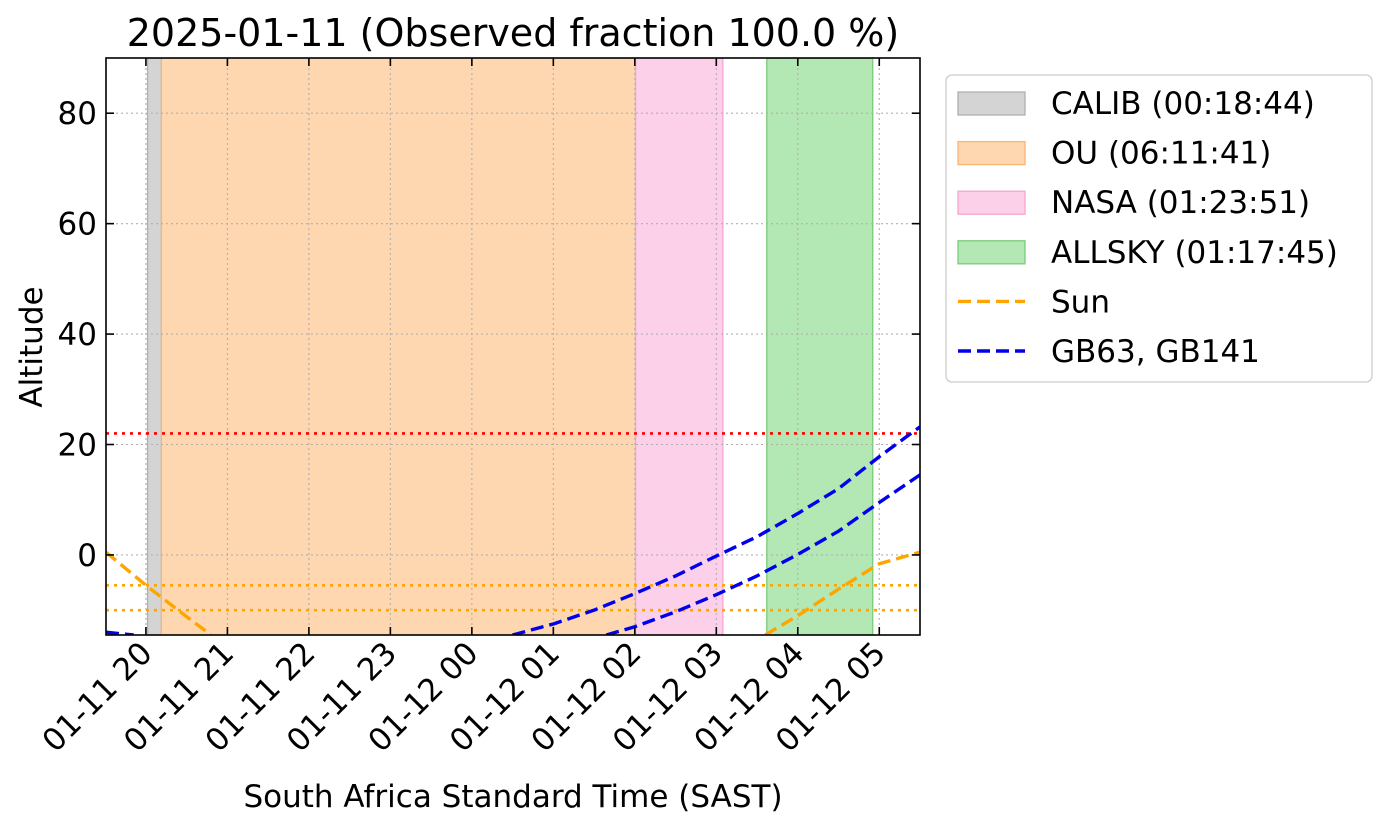 This screenshot has width=1388, height=829. Describe the element at coordinates (77, 225) in the screenshot. I see `y-tick-label: 60` at that location.